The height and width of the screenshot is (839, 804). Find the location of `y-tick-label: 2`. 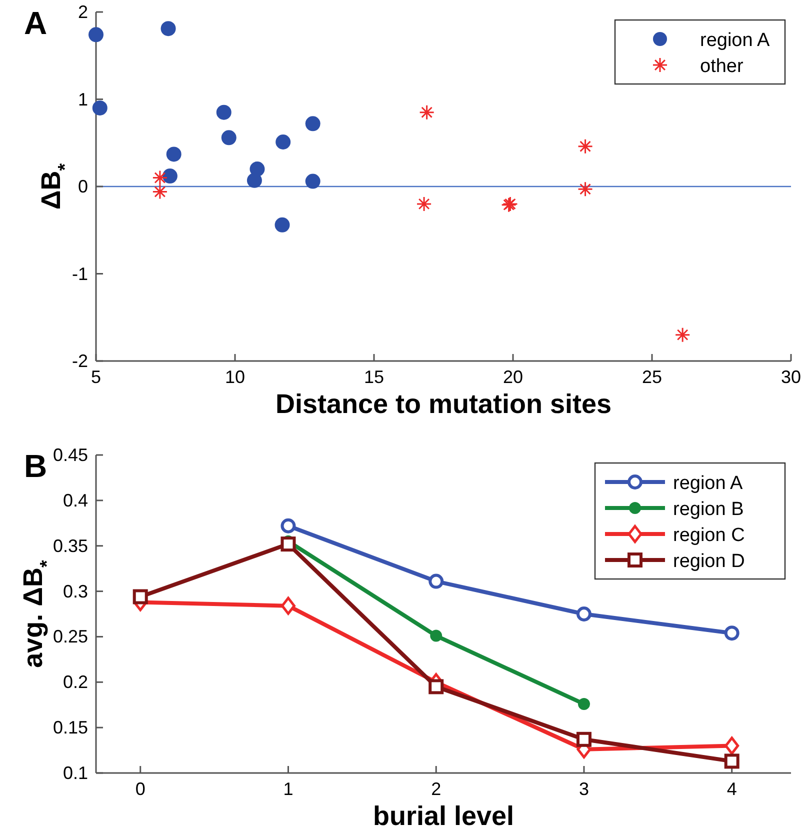

y-tick-label: 2 is located at coordinates (83, 12).